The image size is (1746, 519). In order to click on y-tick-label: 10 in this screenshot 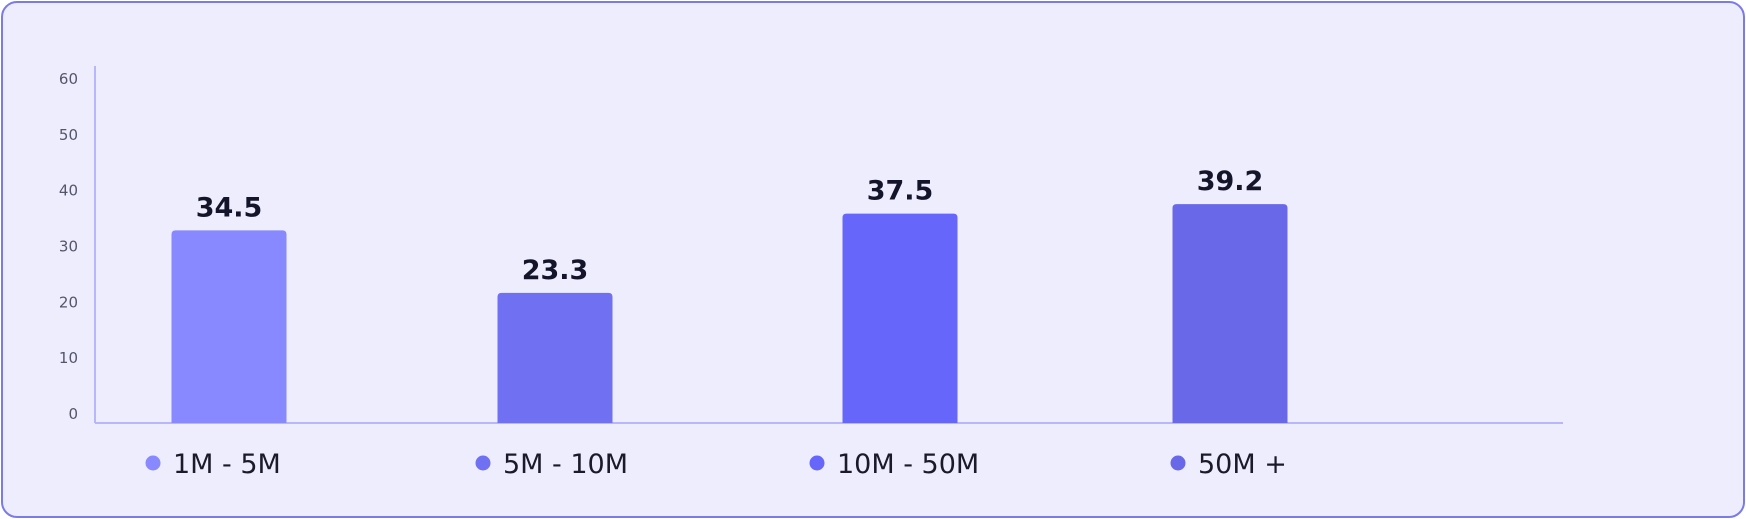, I will do `click(68, 358)`.